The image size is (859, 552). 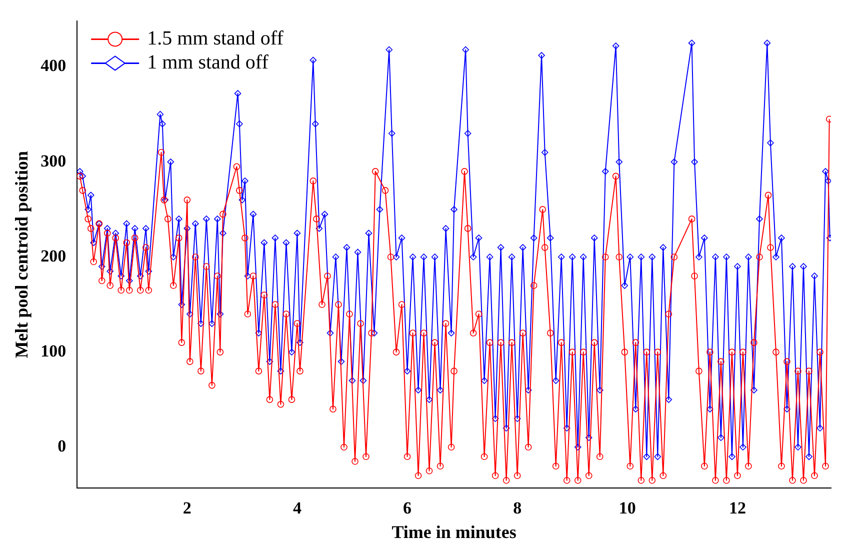 What do you see at coordinates (21, 254) in the screenshot?
I see `y-axis-title: Melt pool centroid position` at bounding box center [21, 254].